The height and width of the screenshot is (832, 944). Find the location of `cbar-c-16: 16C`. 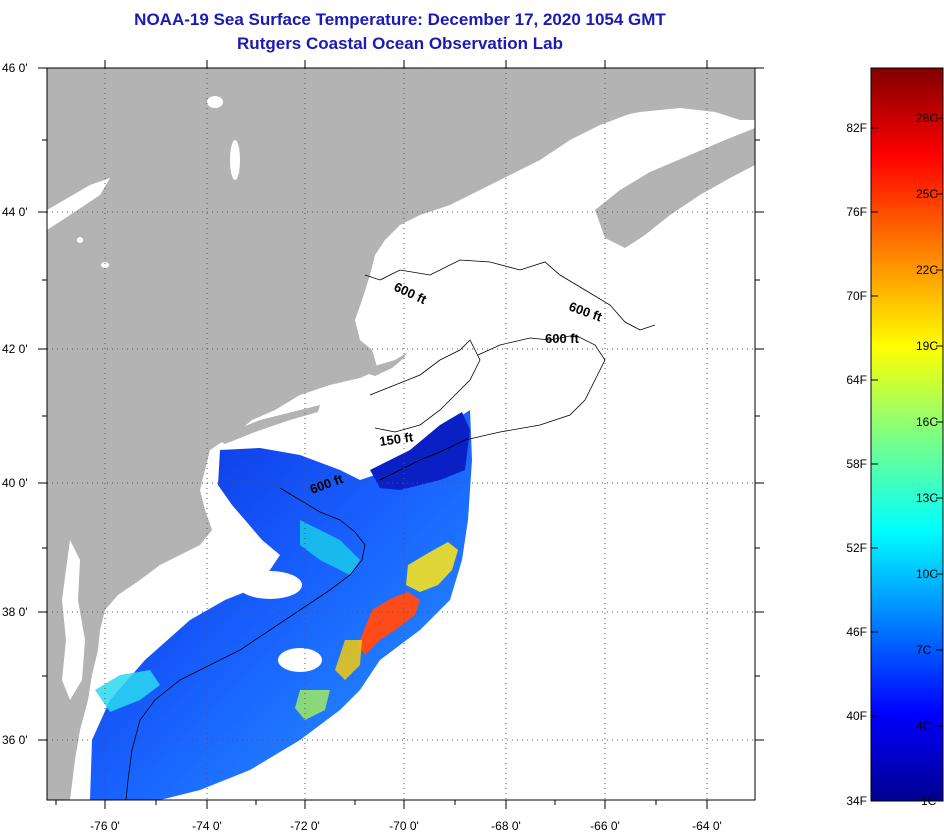

cbar-c-16: 16C is located at coordinates (927, 422).